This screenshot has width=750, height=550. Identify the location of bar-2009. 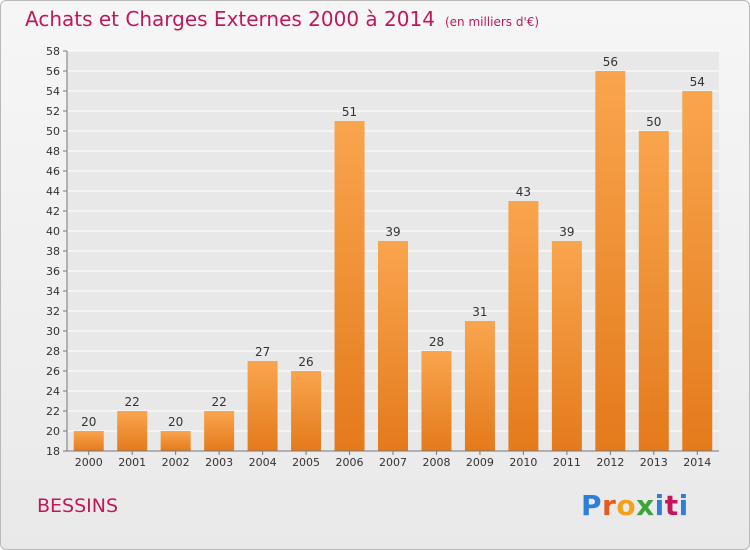
(479, 386).